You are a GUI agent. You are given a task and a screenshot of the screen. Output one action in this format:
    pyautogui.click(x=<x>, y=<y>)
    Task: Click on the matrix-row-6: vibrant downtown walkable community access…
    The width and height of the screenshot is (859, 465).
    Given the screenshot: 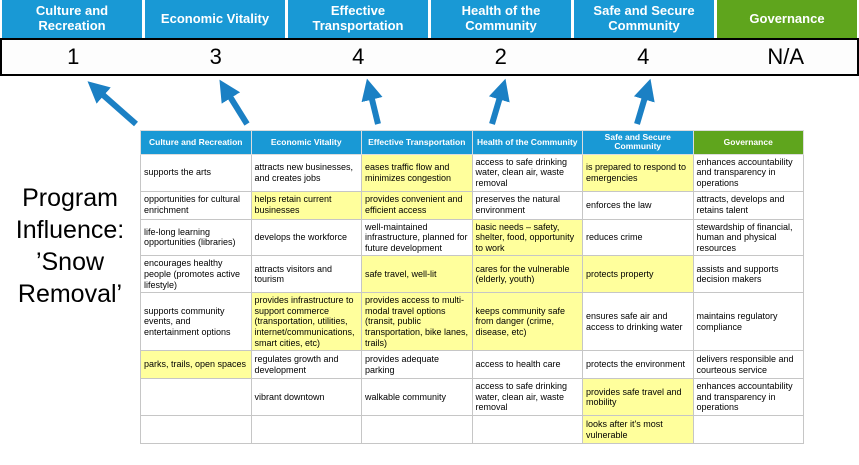 What is the action you would take?
    pyautogui.click(x=472, y=397)
    